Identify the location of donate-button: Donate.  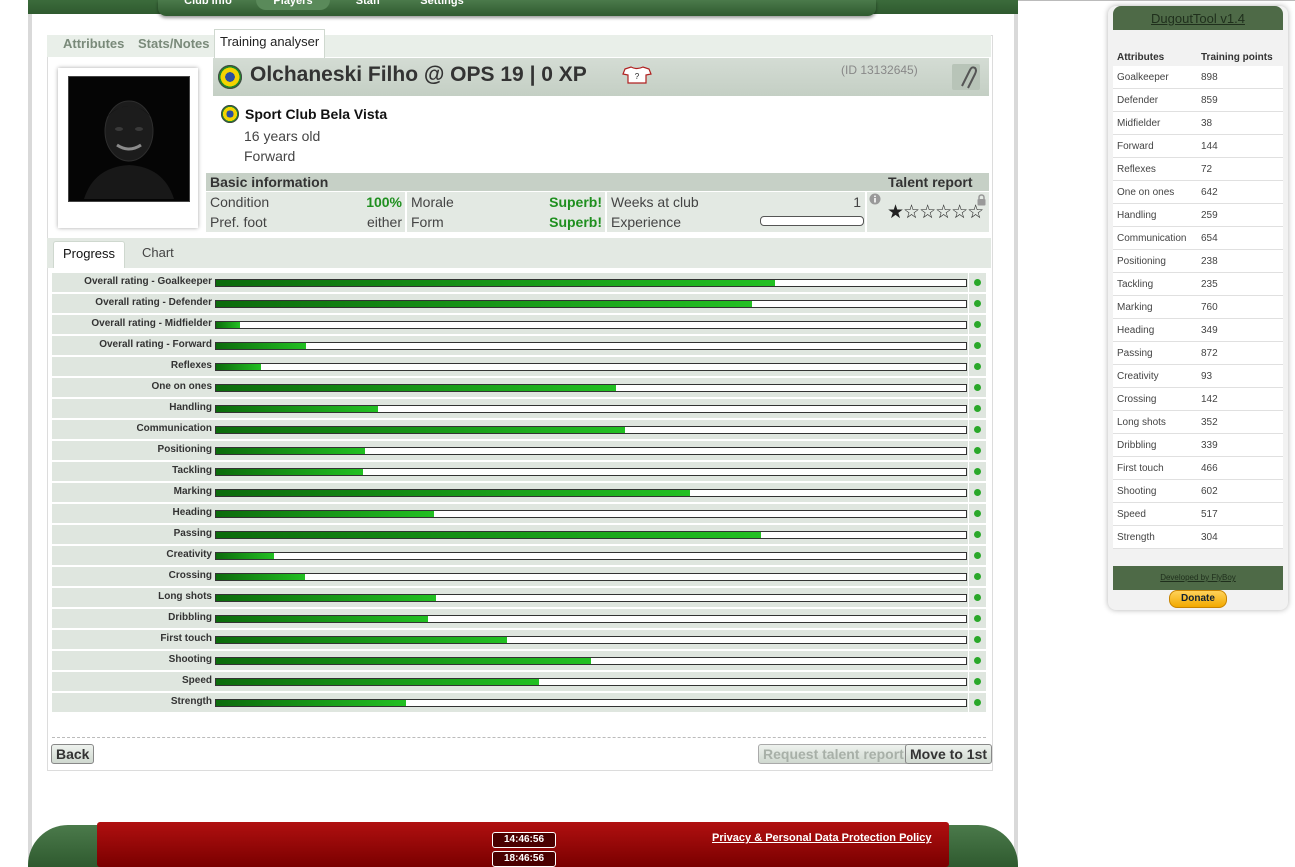
(1198, 599).